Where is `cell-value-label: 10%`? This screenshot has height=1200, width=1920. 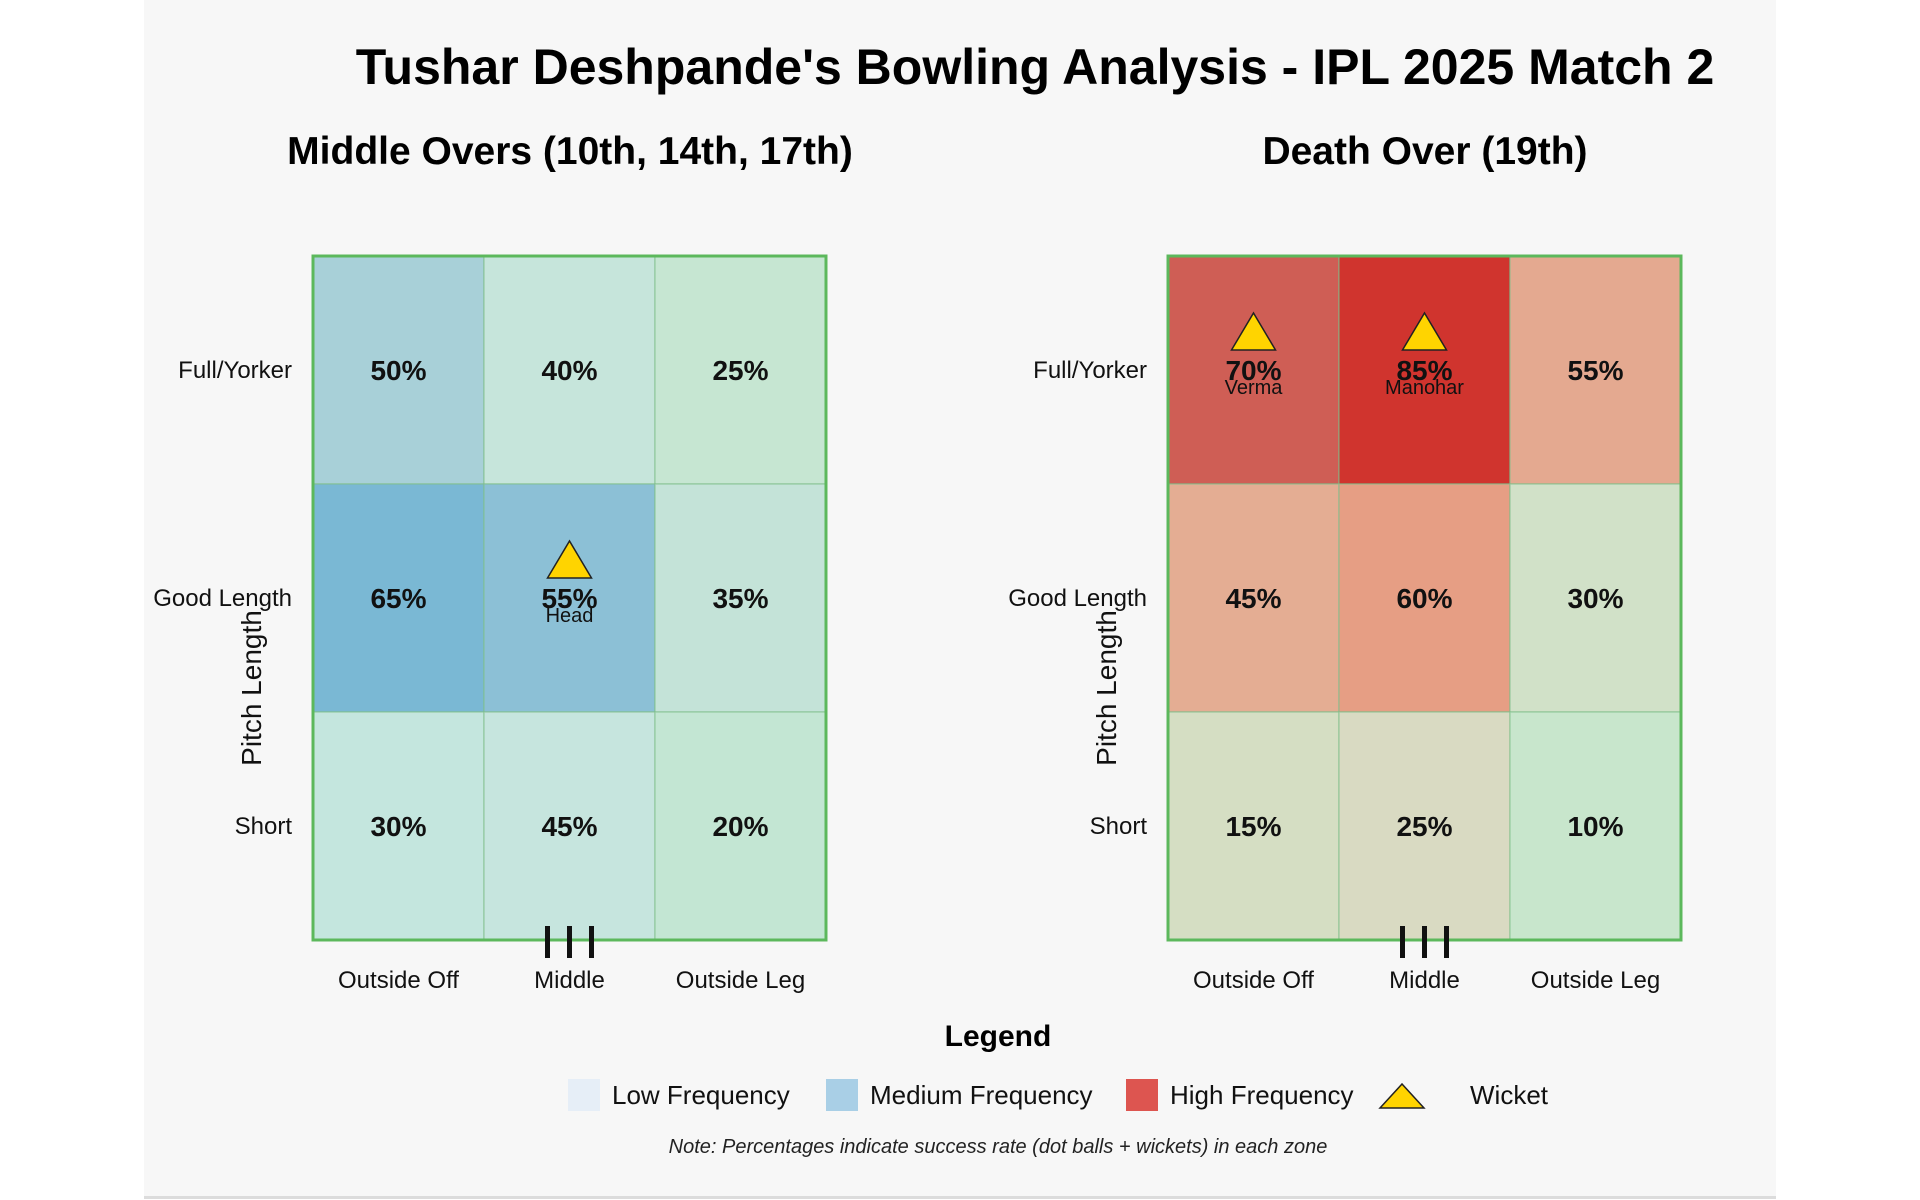 cell-value-label: 10% is located at coordinates (1595, 826).